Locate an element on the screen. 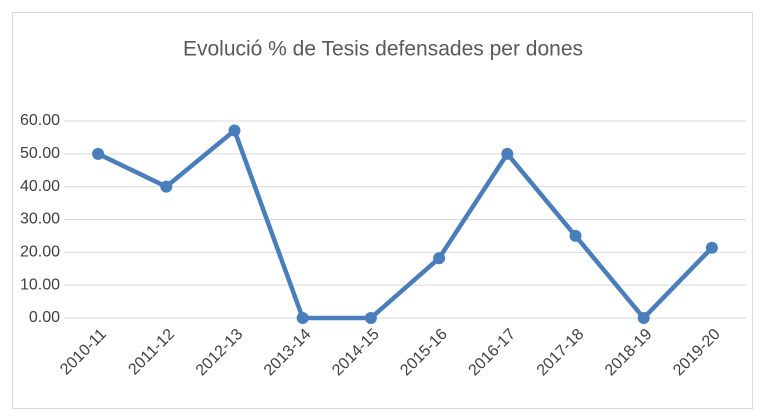 The width and height of the screenshot is (766, 410). y-tick-label: 40.00 is located at coordinates (40, 186).